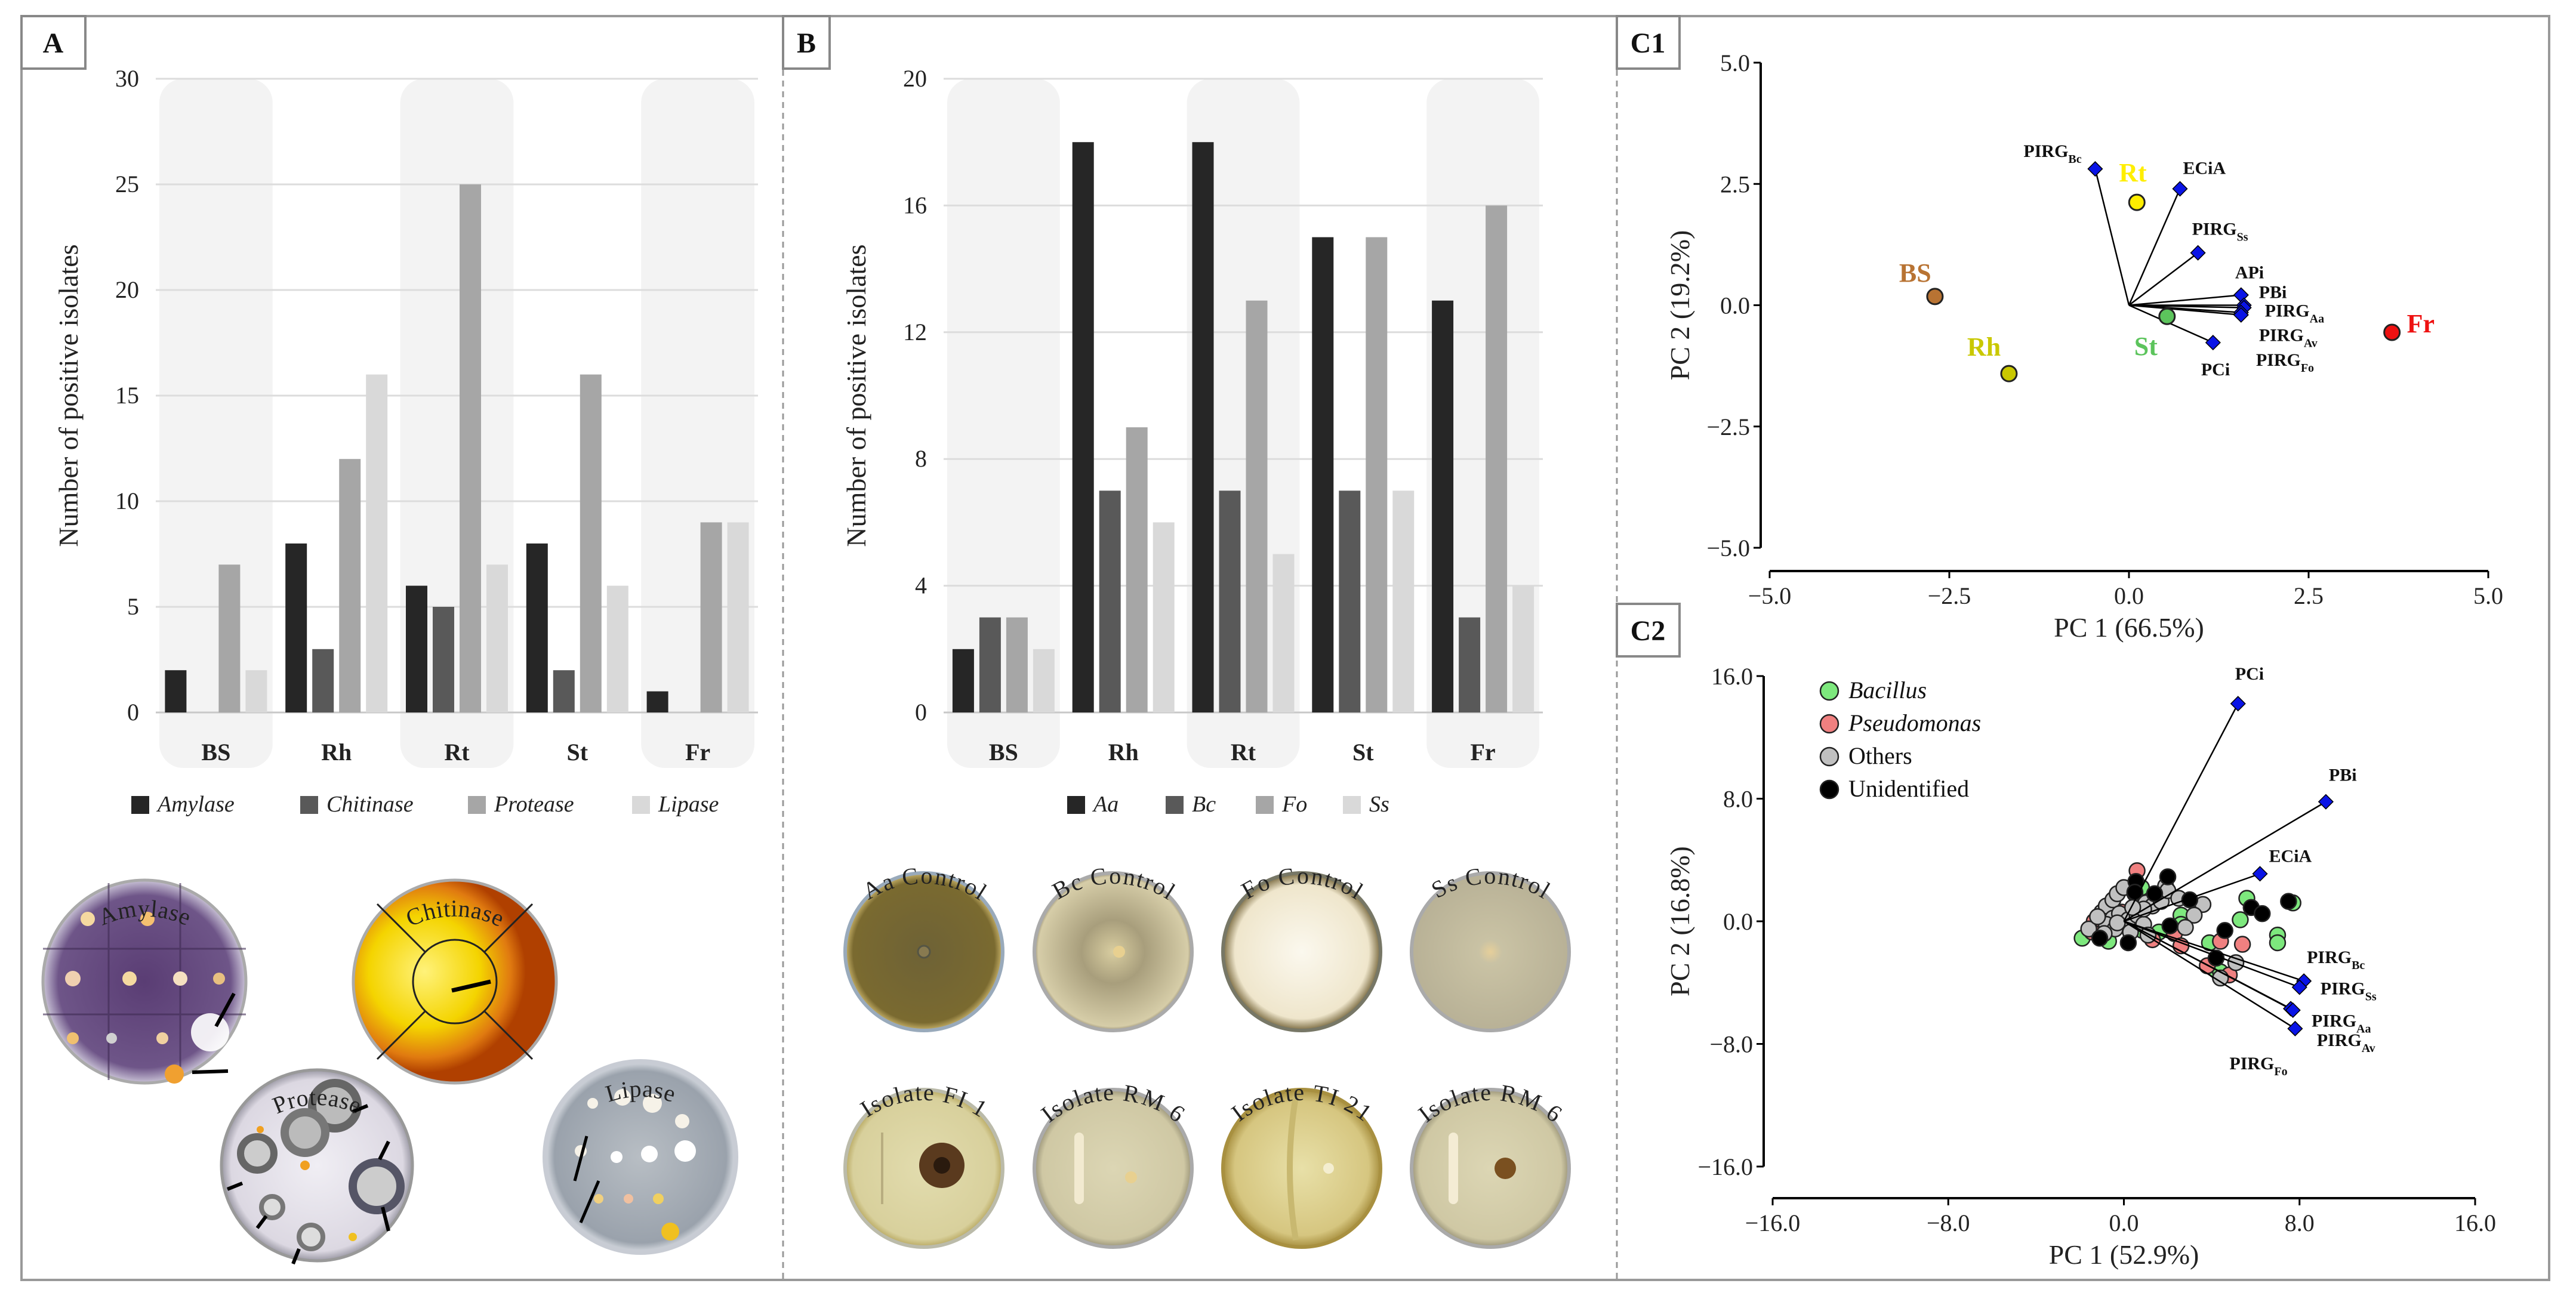  I want to click on legend-label: Fo, so click(1294, 804).